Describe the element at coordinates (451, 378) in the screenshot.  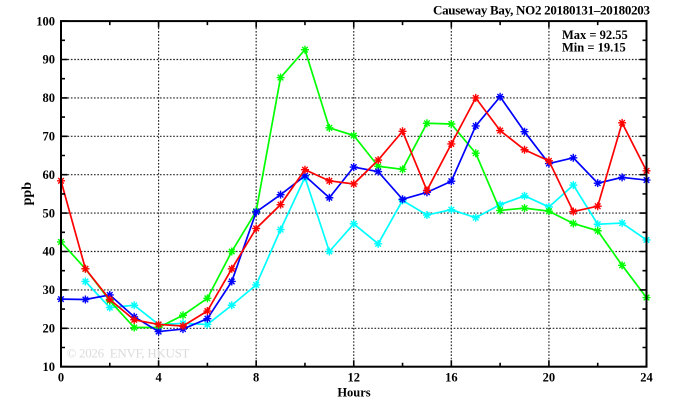
I see `svg-text: 16` at that location.